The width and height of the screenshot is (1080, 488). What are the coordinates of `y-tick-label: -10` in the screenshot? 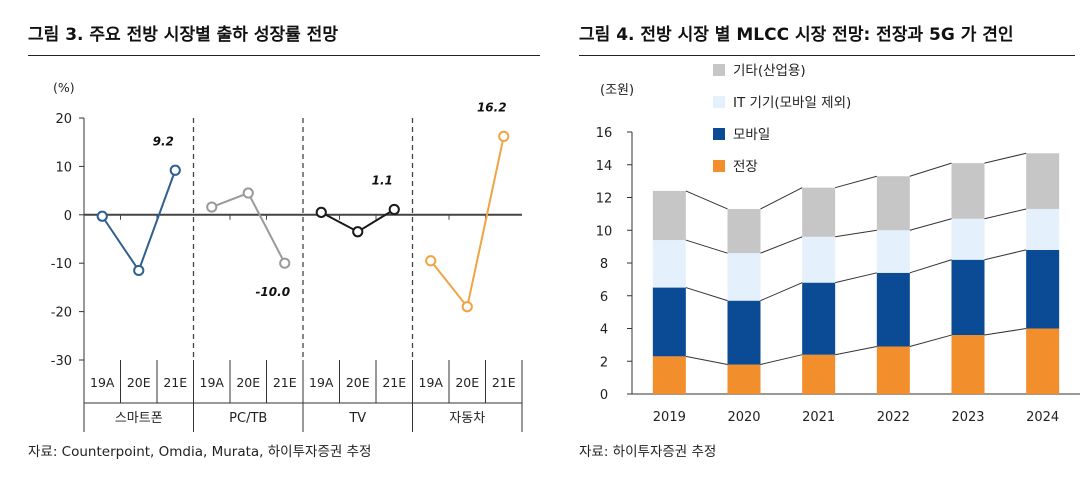 It's located at (61, 264).